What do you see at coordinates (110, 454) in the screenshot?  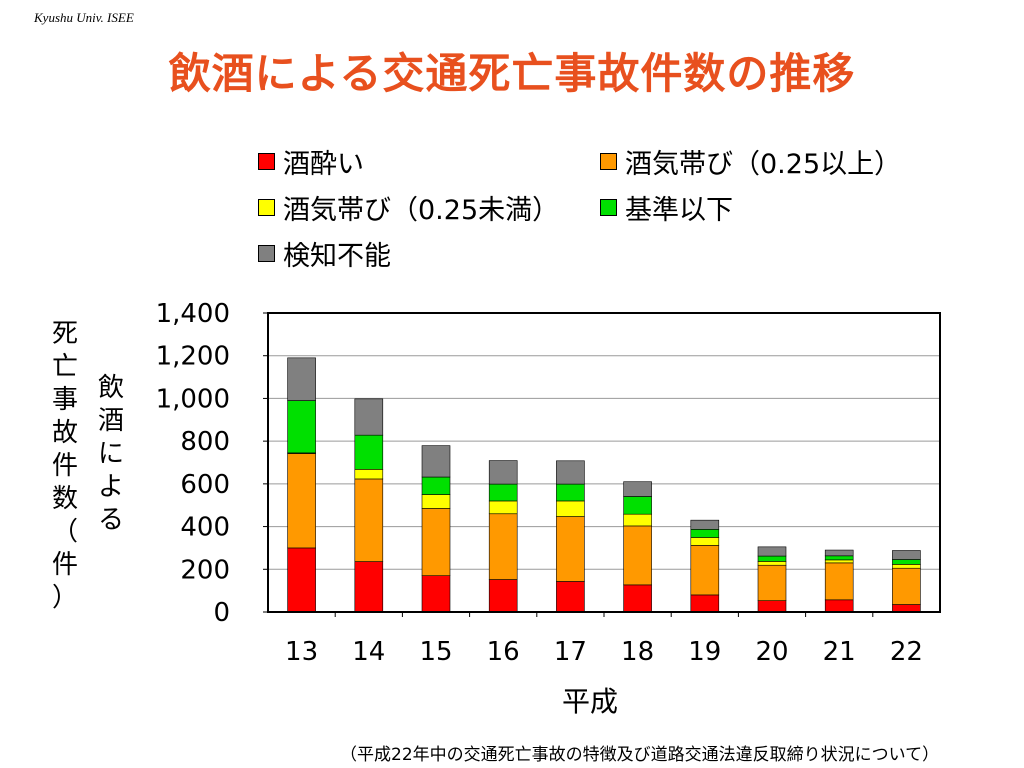 I see `y-axis-label-sub: 飲酒による` at bounding box center [110, 454].